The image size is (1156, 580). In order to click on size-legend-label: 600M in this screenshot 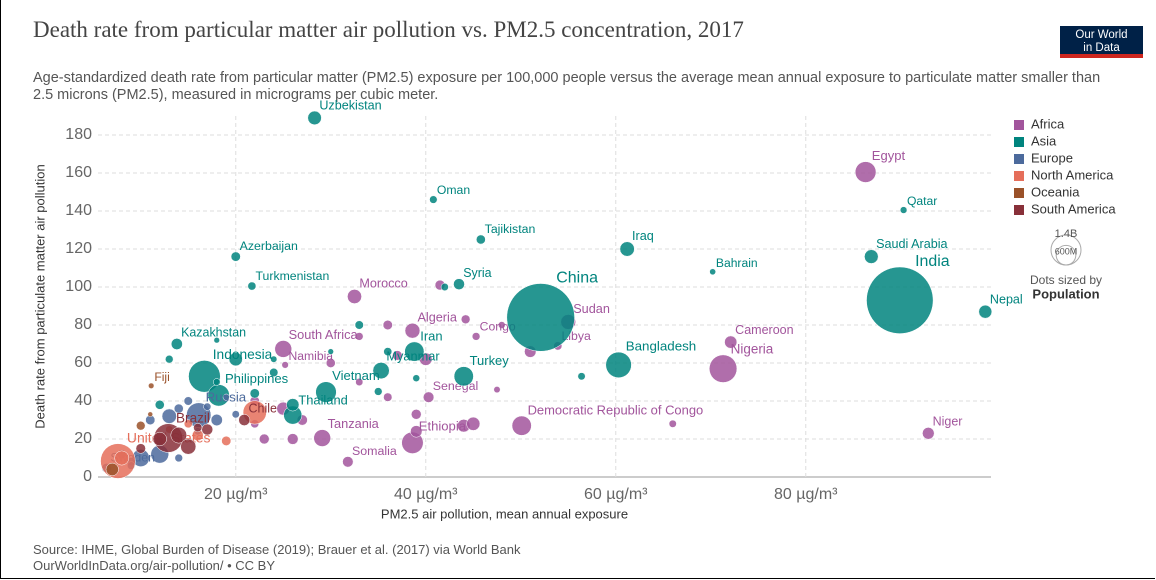, I will do `click(1066, 252)`.